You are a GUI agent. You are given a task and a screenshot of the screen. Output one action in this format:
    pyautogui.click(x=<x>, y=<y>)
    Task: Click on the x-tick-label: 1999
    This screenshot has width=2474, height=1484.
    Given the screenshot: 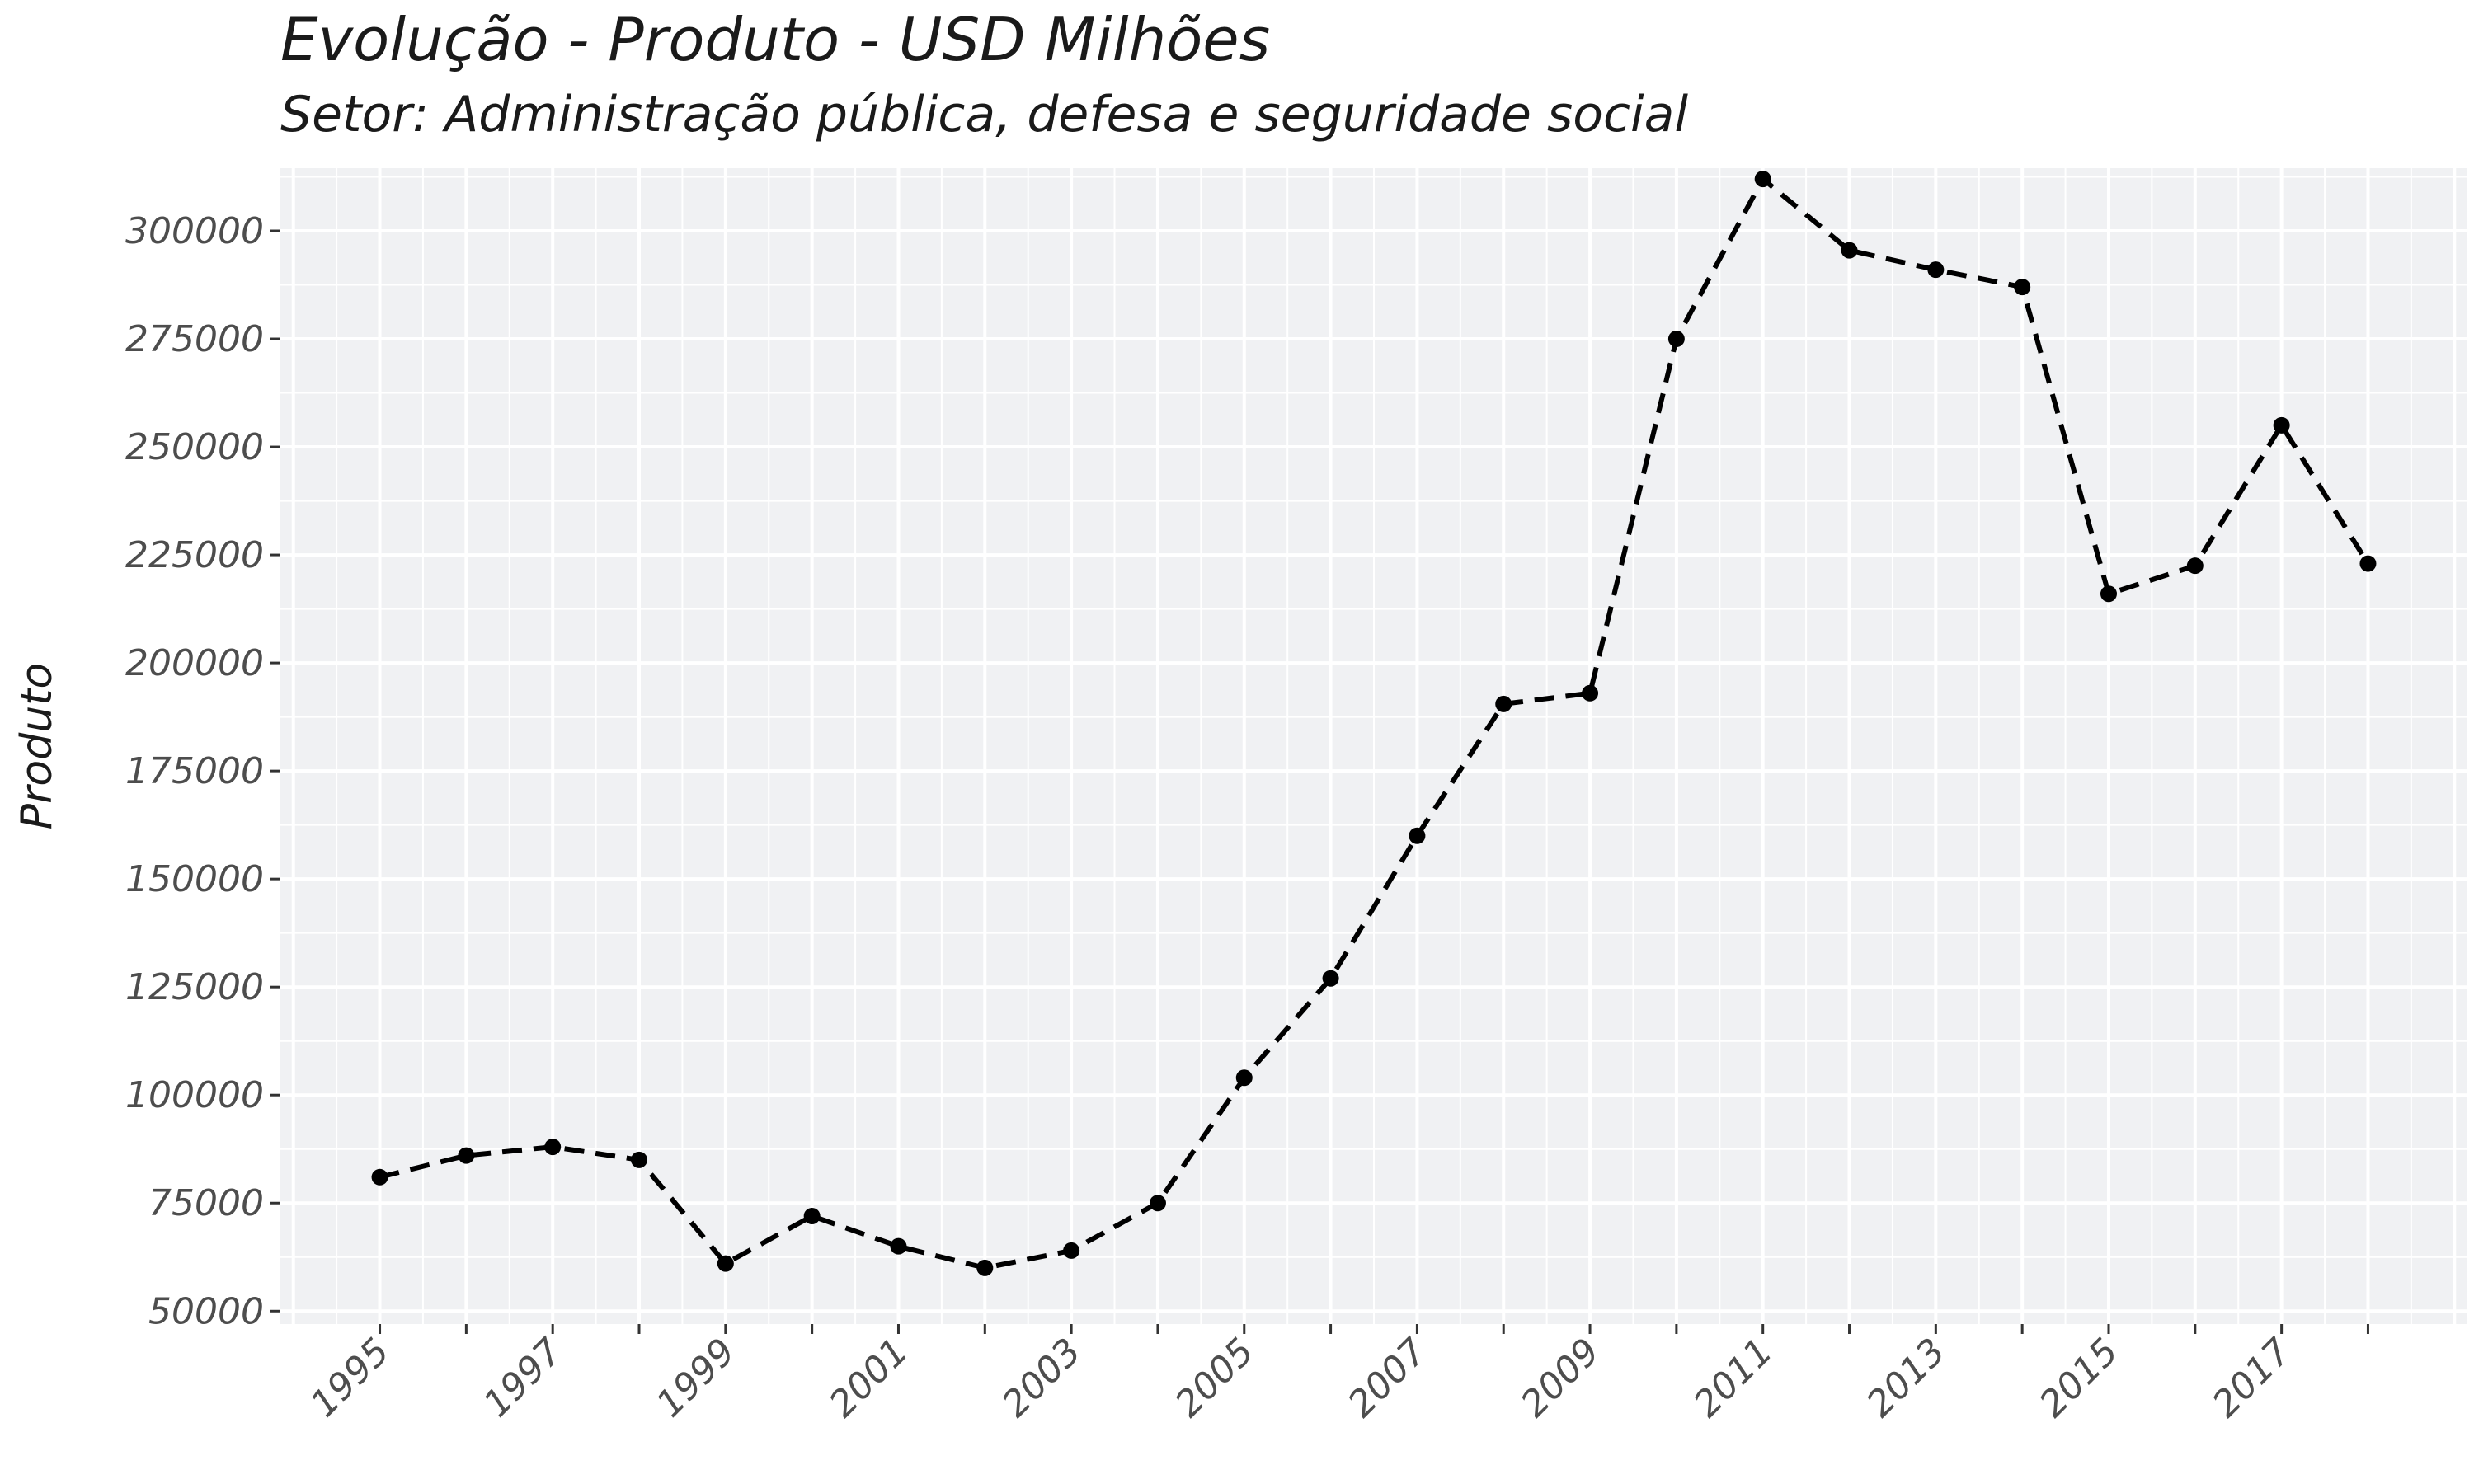 What is the action you would take?
    pyautogui.click(x=695, y=1378)
    